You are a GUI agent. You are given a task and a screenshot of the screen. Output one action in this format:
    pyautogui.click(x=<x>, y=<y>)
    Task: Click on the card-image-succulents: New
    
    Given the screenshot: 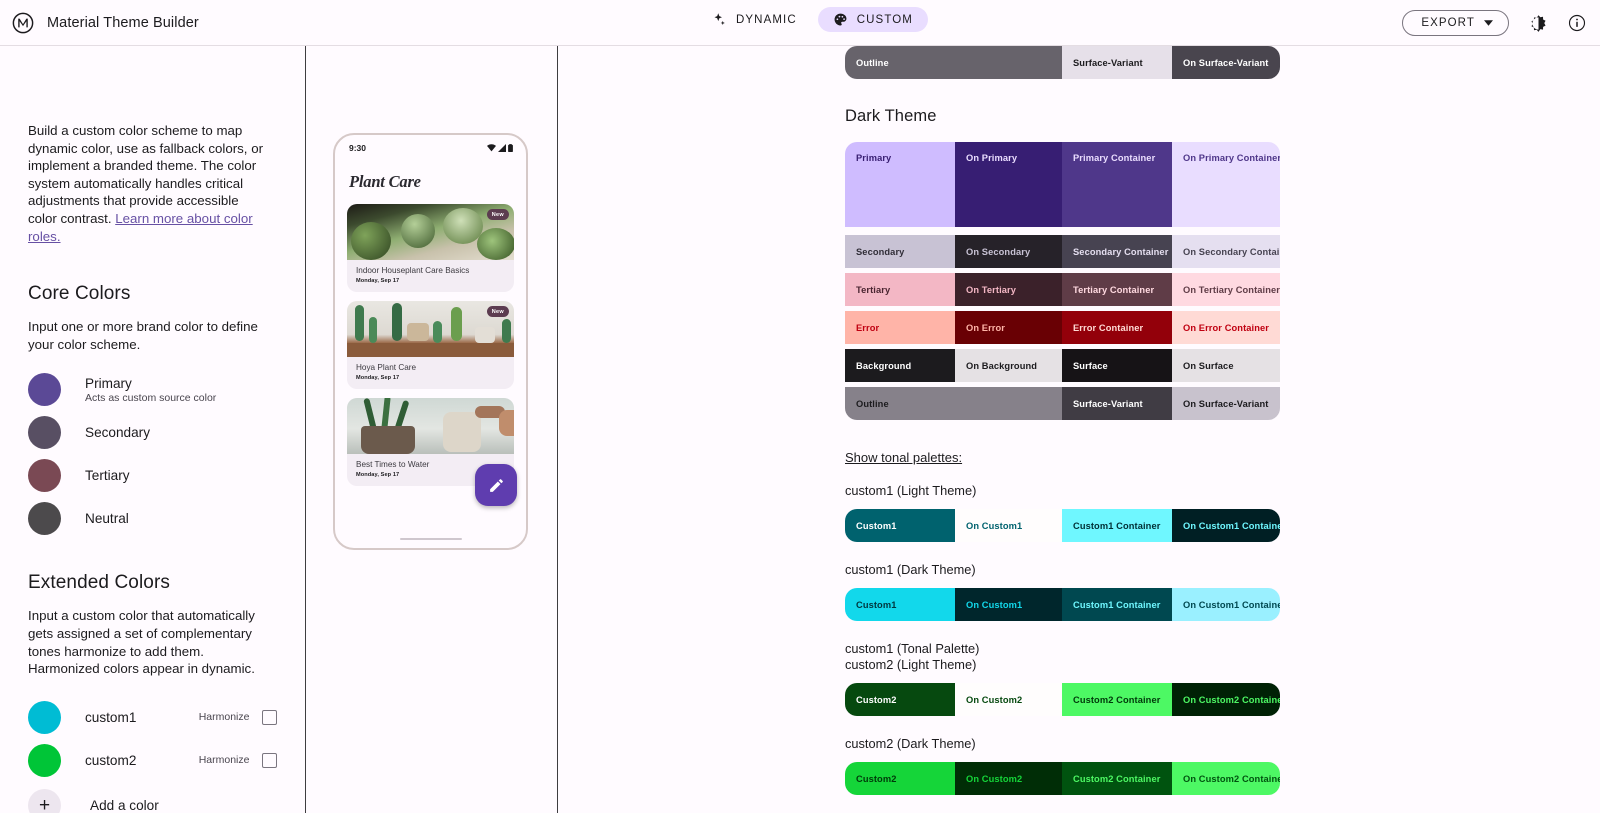 What is the action you would take?
    pyautogui.click(x=430, y=232)
    